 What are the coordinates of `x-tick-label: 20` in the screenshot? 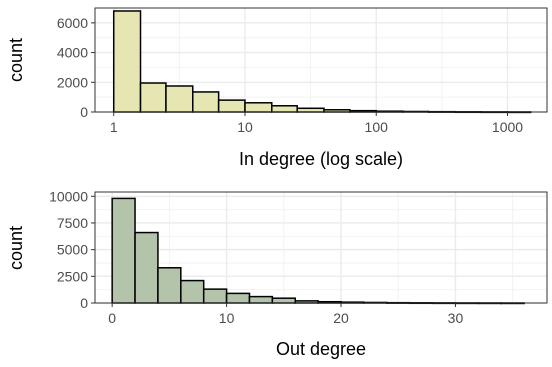 It's located at (341, 318).